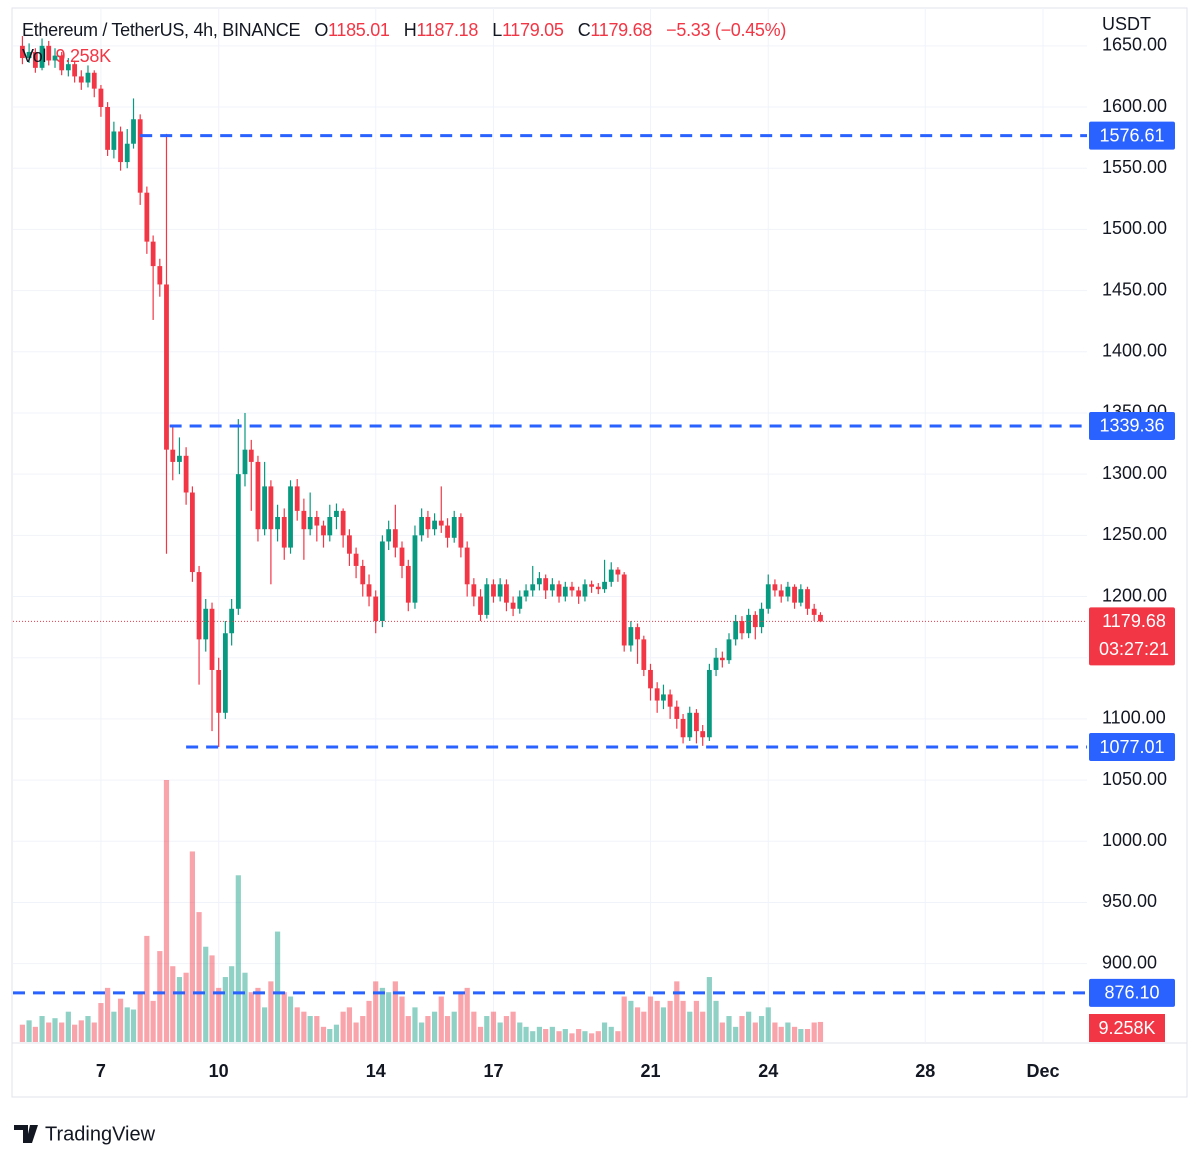 The height and width of the screenshot is (1168, 1200). Describe the element at coordinates (101, 1071) in the screenshot. I see `x-tick-label: 7` at that location.